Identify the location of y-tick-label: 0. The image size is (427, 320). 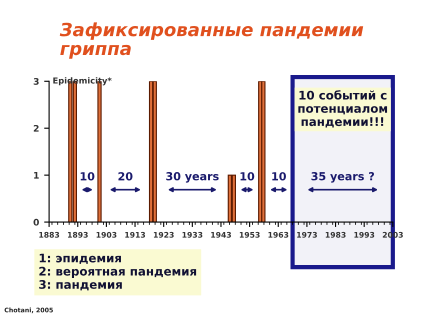
(36, 222).